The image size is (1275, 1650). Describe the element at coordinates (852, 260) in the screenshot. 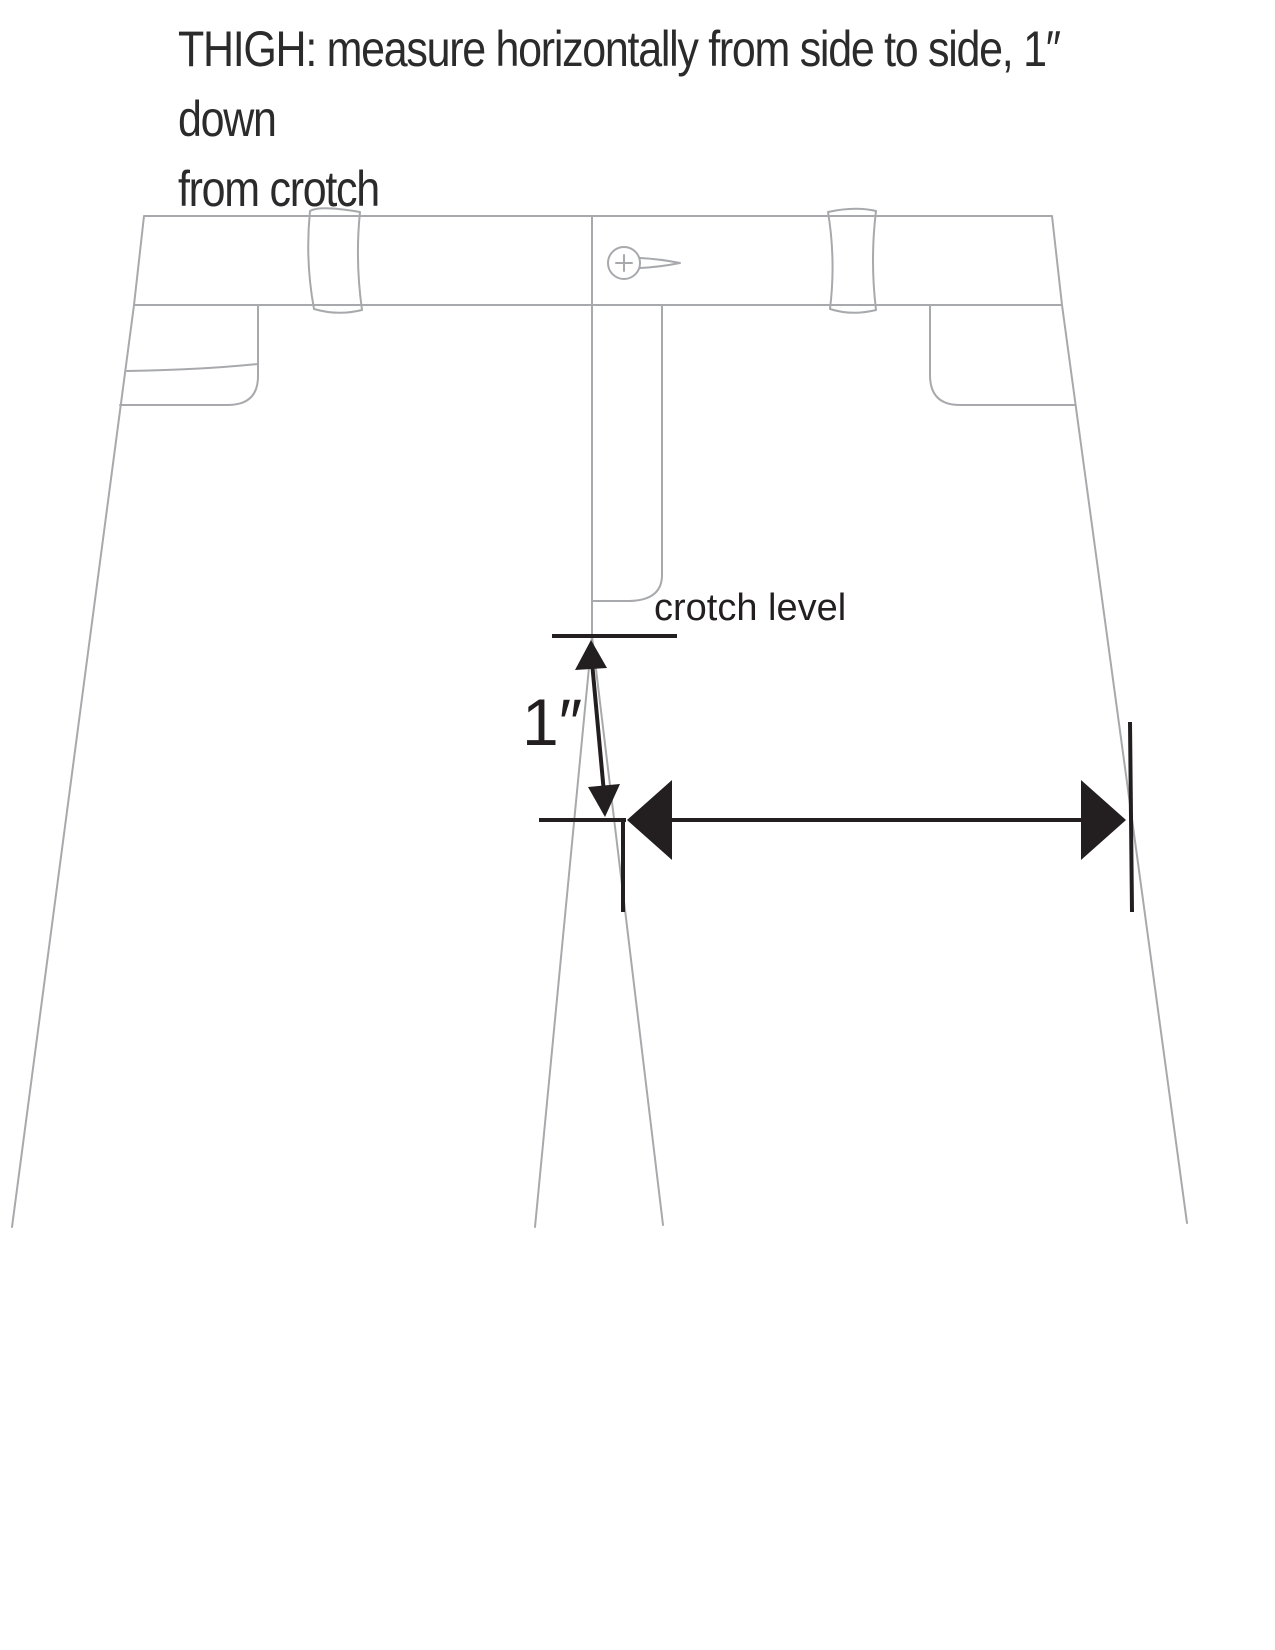

I see `belt-loop-right` at that location.